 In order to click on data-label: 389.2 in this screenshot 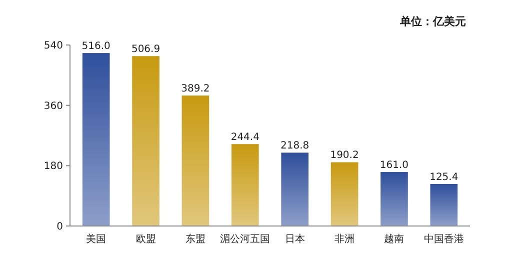, I will do `click(195, 89)`.